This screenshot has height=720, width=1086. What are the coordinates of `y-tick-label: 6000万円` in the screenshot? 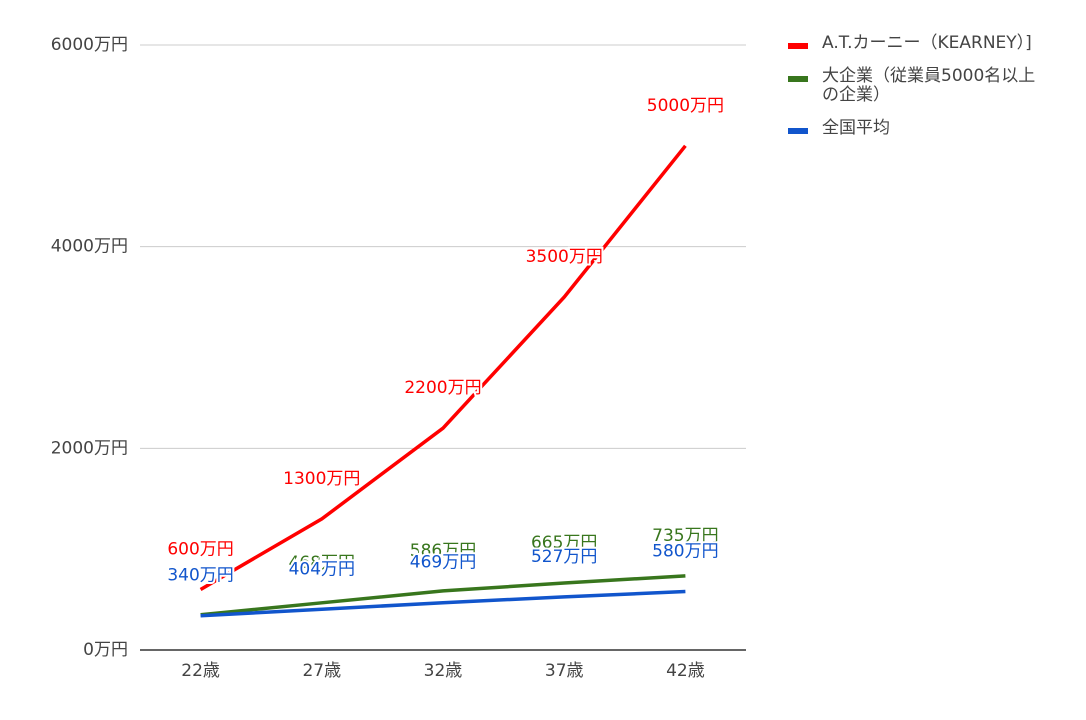 It's located at (89, 45).